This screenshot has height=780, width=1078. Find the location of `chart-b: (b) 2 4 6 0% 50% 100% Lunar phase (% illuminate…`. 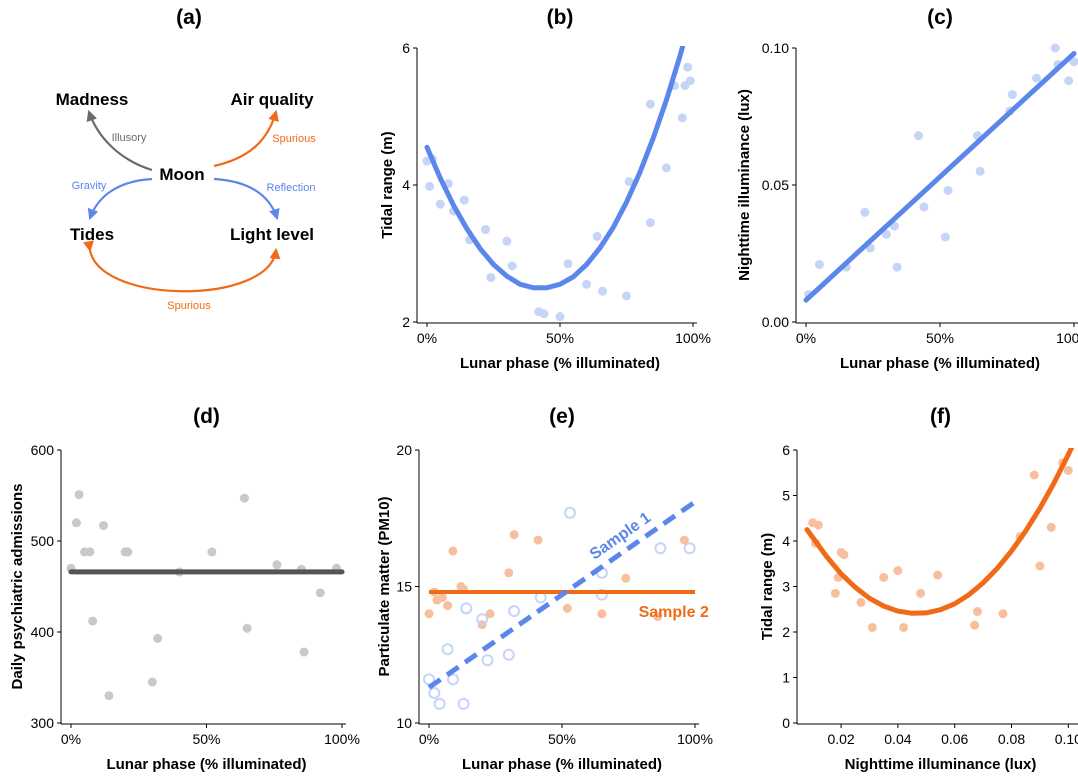

chart-b: (b) 2 4 6 0% 50% 100% Lunar phase (% illuminate… is located at coordinates (545, 189).